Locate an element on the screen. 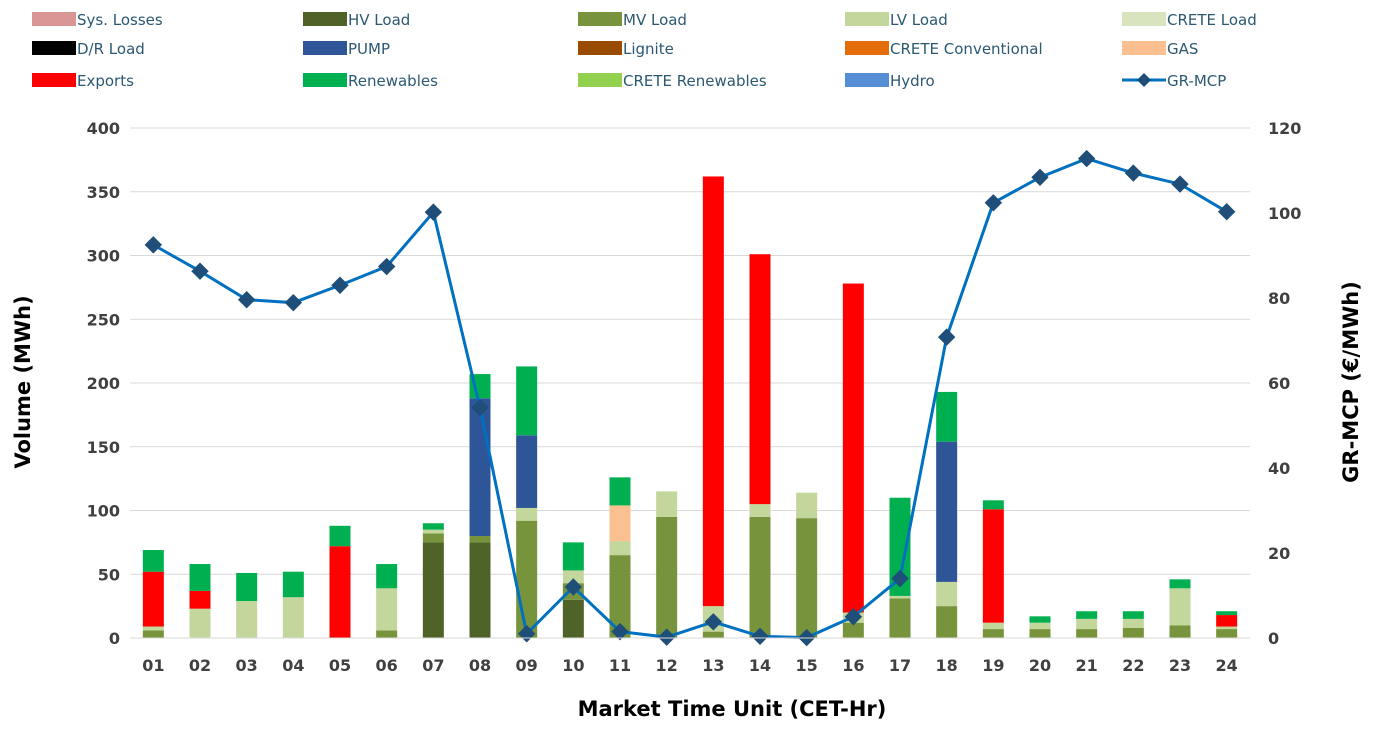 The image size is (1377, 729). legend-label: D/R Load is located at coordinates (111, 49).